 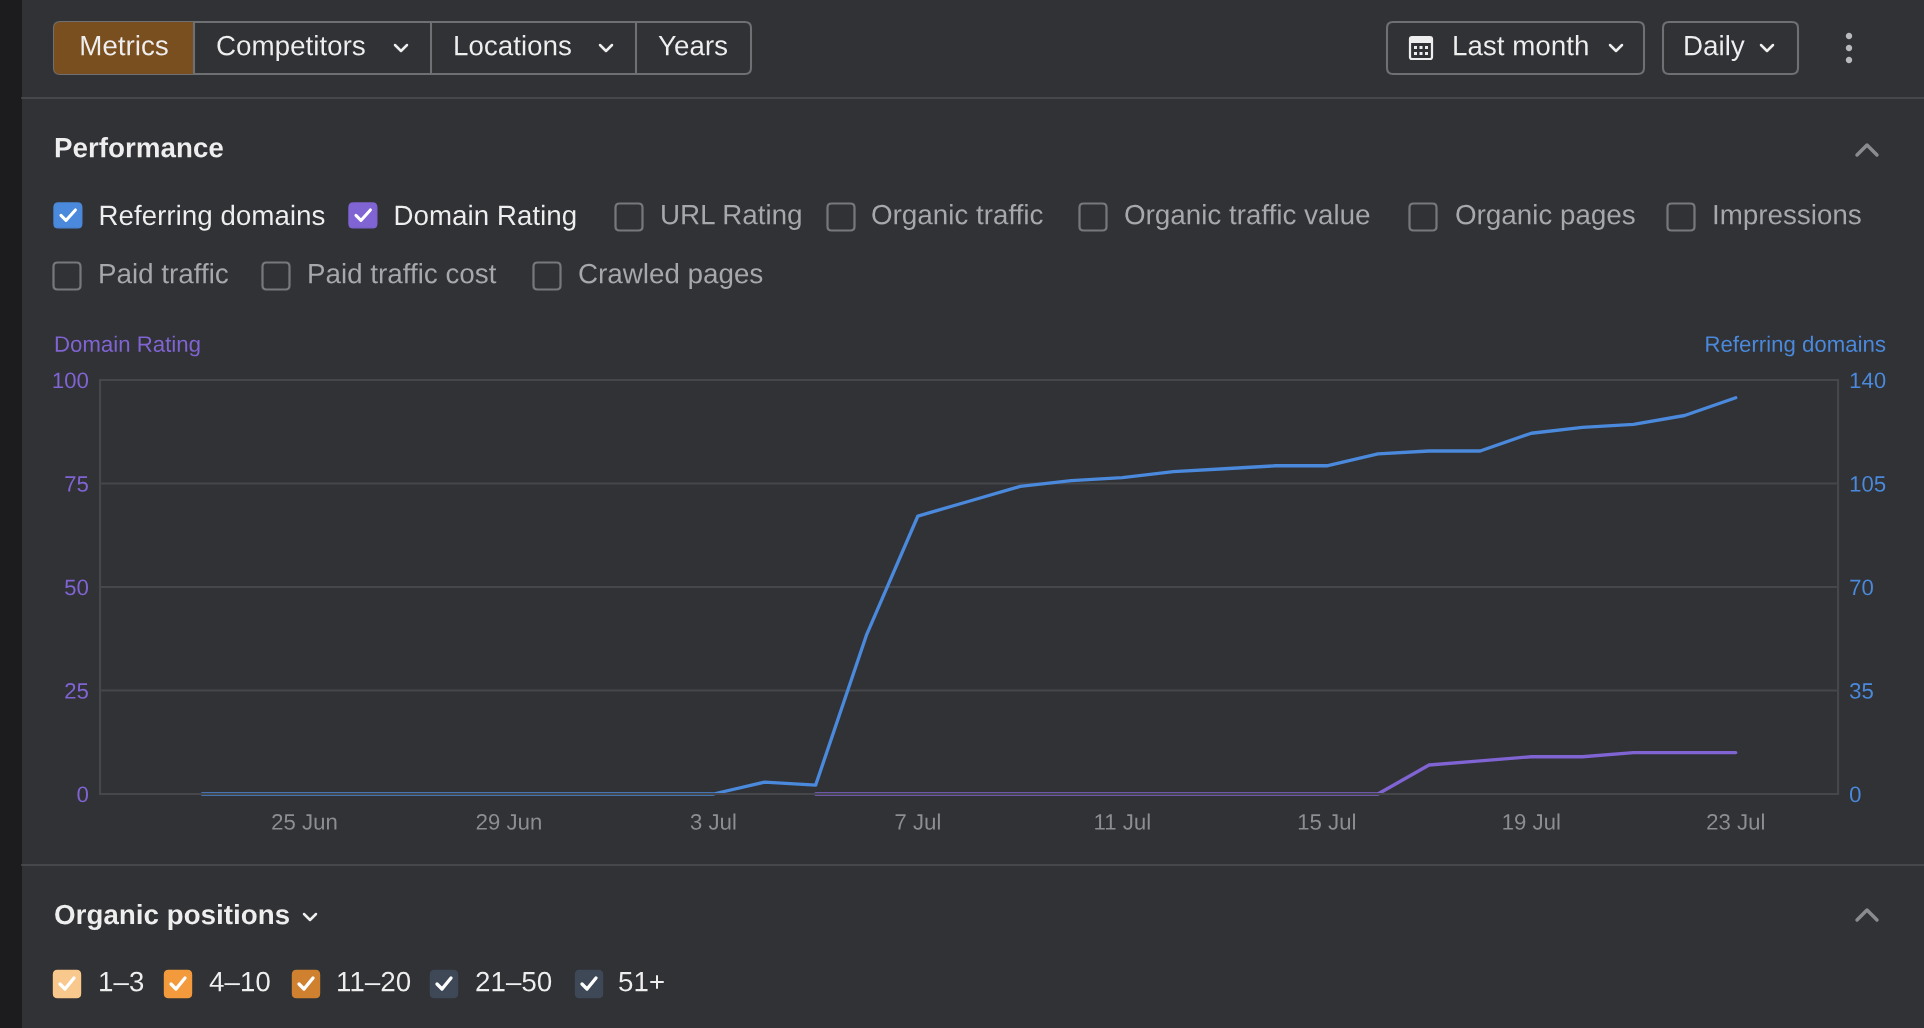 I want to click on y-tick-label: 100, so click(x=71, y=380).